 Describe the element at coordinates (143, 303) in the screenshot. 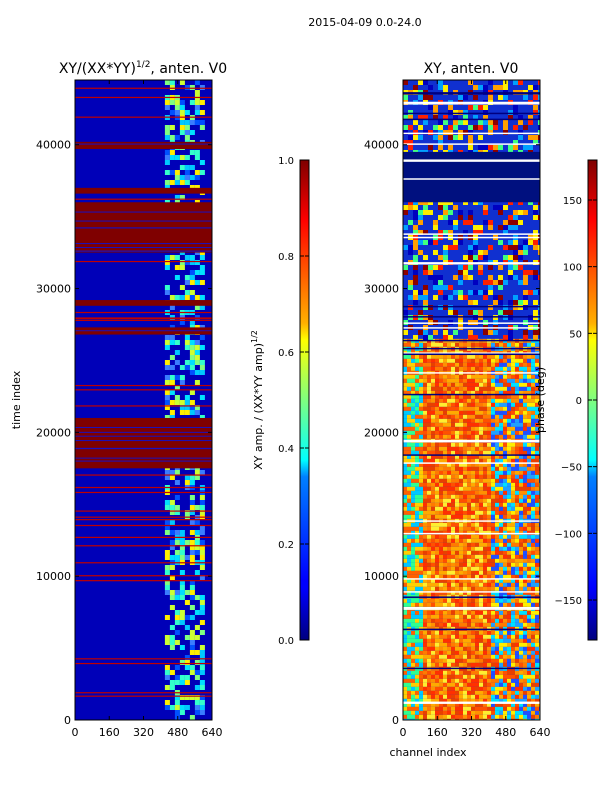

I see `amp-saturated-band` at that location.